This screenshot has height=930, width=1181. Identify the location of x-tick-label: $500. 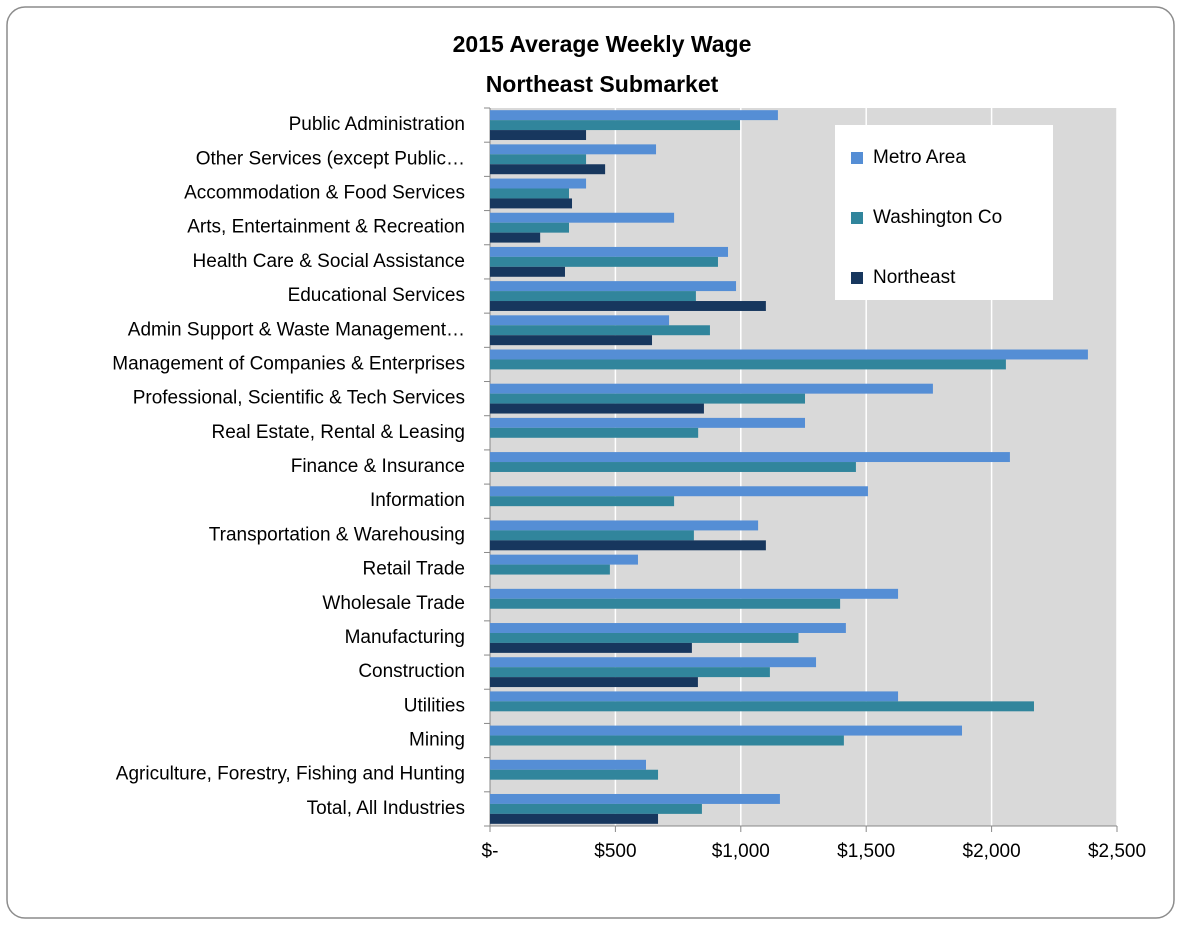
(615, 851).